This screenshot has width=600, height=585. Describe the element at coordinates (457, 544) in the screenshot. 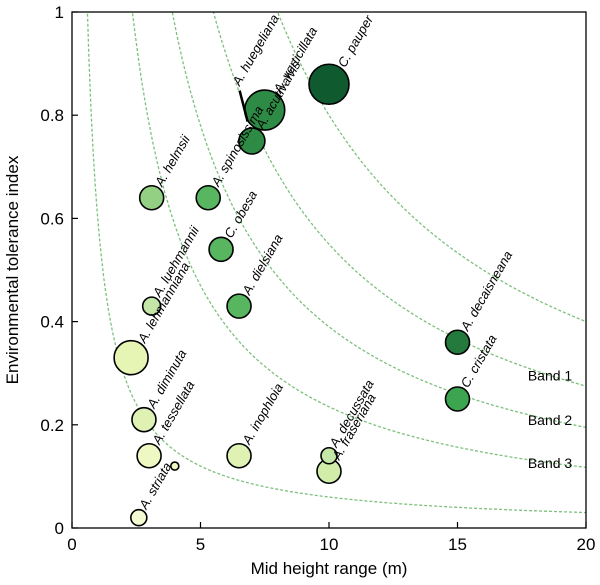

I see `x-tick-label: 15` at that location.